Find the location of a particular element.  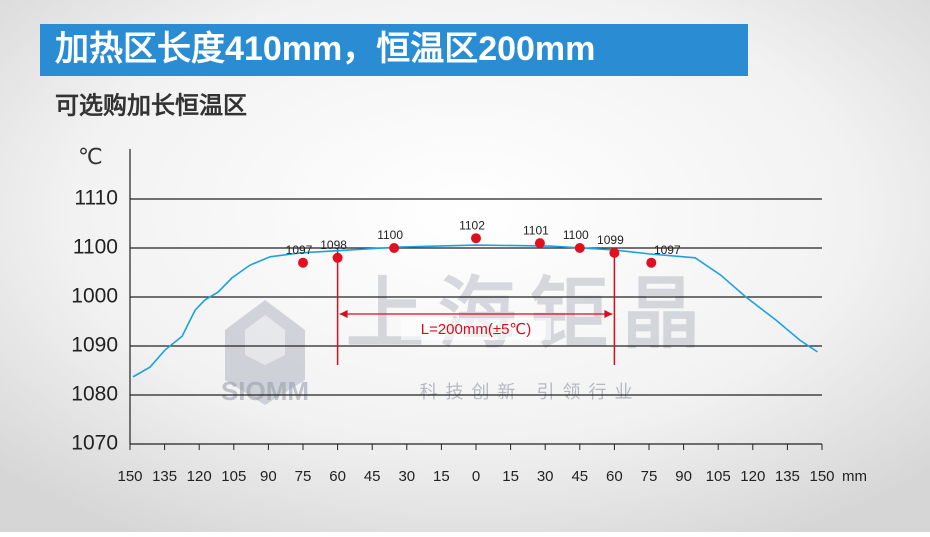

watermark-slogan: 科技创新 引领行业 is located at coordinates (529, 392).